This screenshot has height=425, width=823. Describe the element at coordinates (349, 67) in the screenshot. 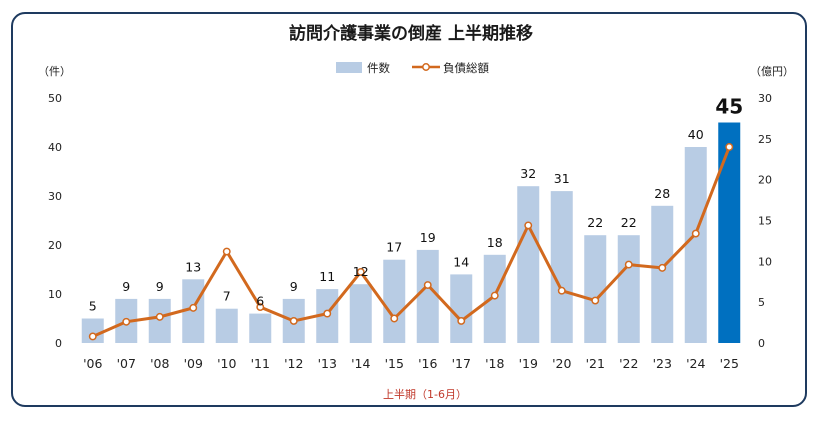

I see `legend-bar-swatch` at that location.